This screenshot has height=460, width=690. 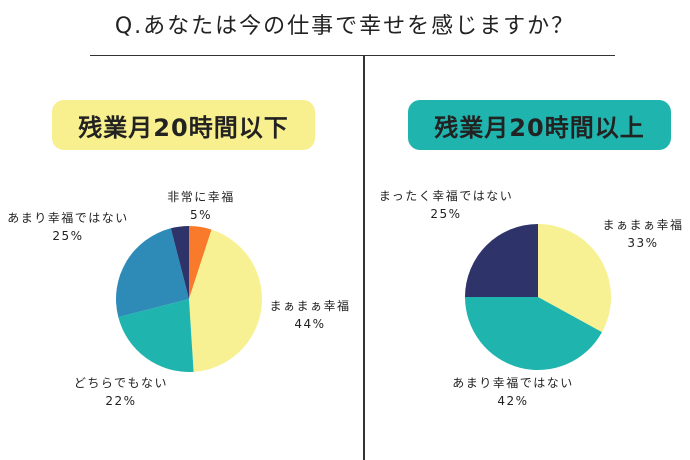 I want to click on slice-label: どちらでもない 22%, so click(x=121, y=392).